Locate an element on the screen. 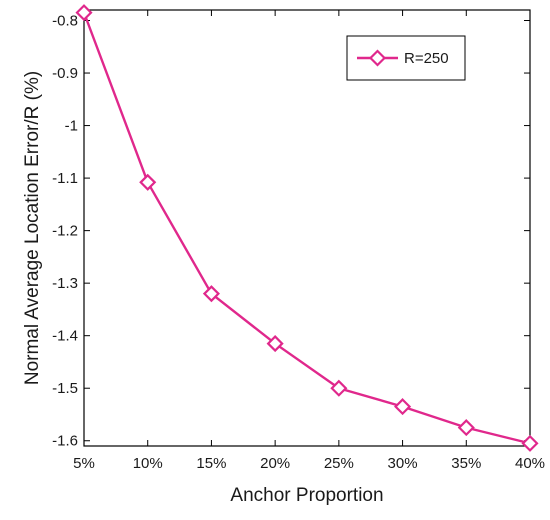  legend: R=250 is located at coordinates (406, 58).